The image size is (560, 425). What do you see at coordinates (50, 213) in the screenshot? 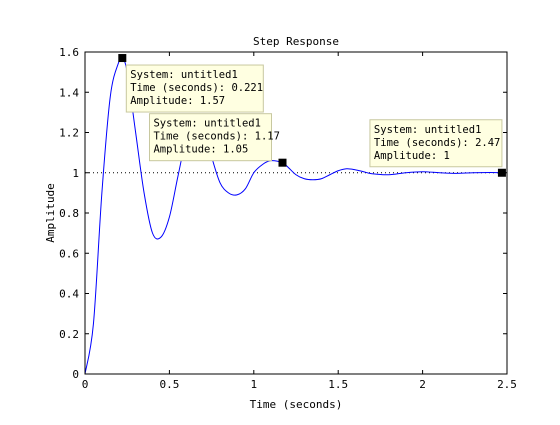
I see `y-axis-label: Amplitude` at bounding box center [50, 213].